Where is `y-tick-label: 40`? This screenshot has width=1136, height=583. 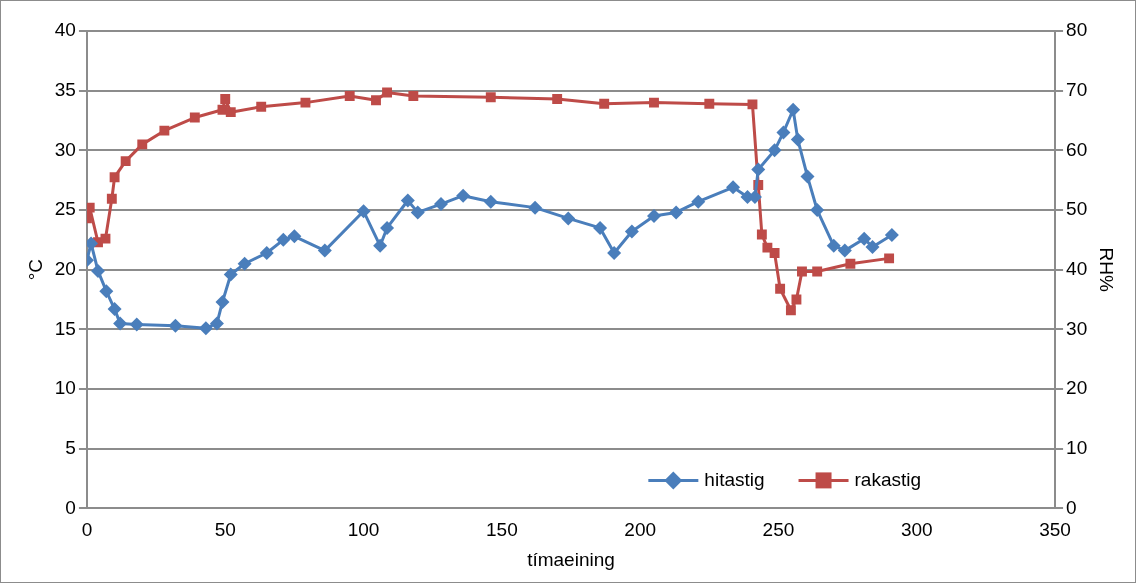 y-tick-label: 40 is located at coordinates (65, 30).